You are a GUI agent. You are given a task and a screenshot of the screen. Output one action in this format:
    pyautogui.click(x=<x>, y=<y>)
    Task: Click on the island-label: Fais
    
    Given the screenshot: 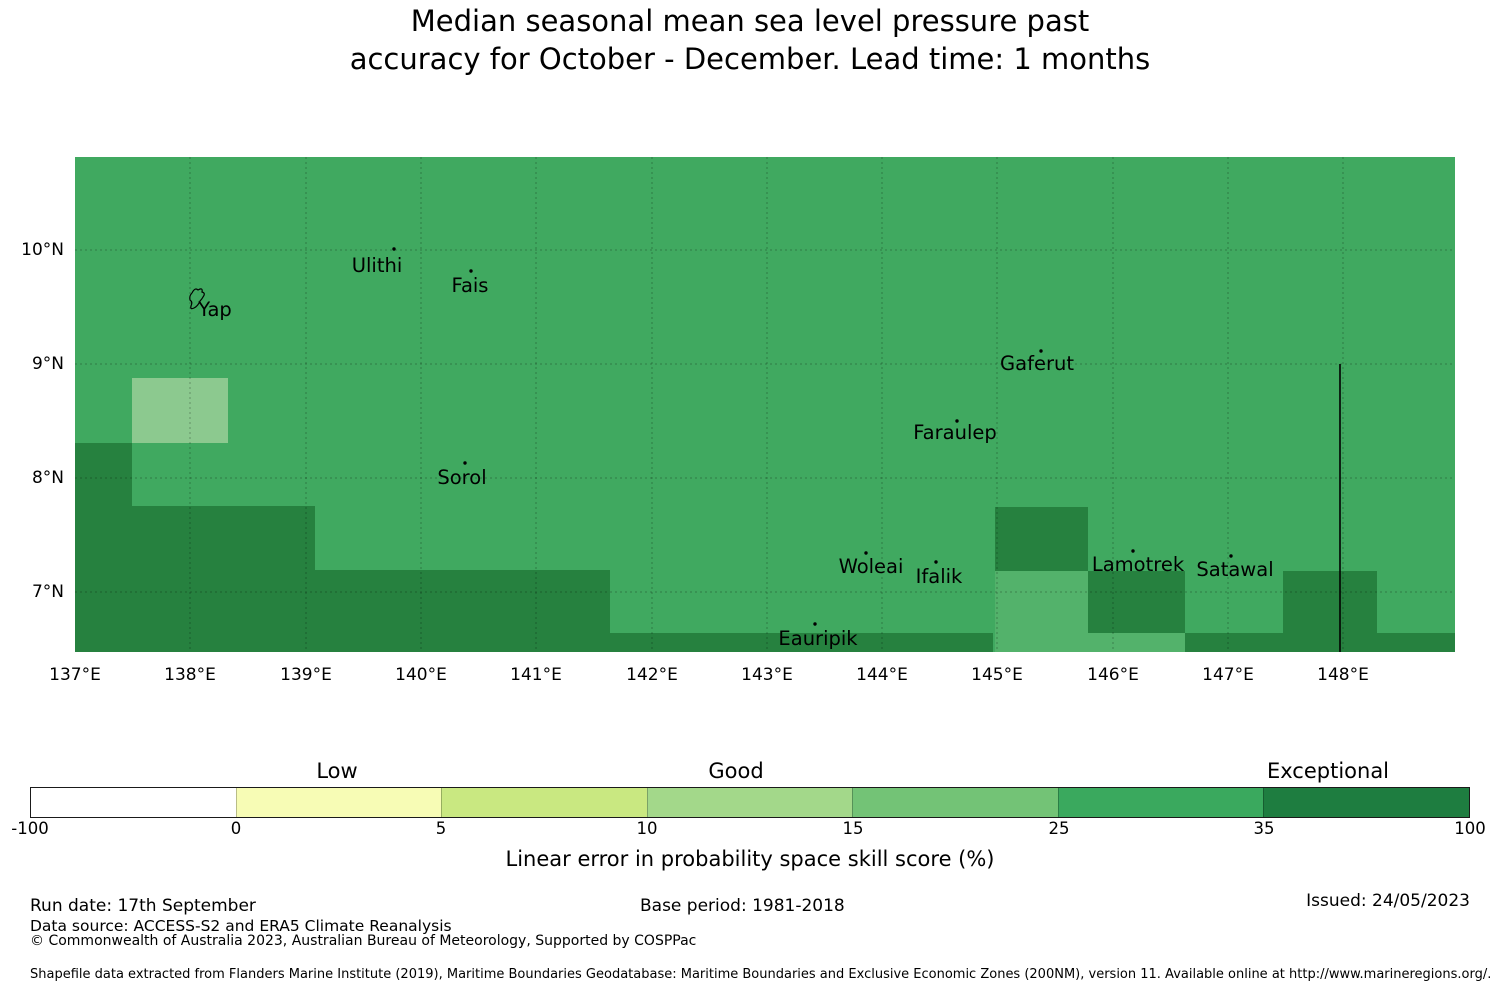 What is the action you would take?
    pyautogui.click(x=470, y=285)
    